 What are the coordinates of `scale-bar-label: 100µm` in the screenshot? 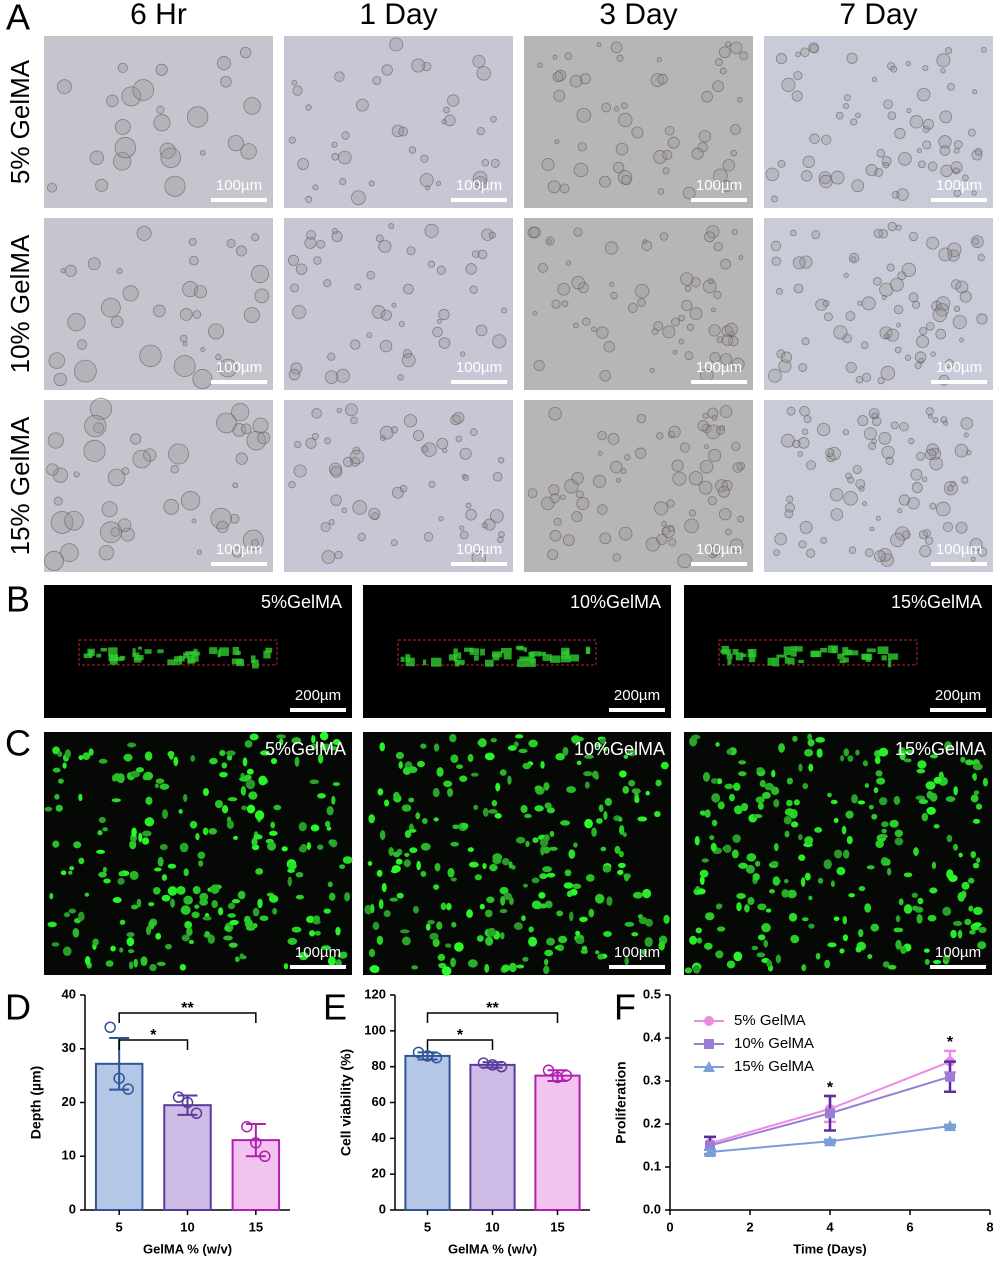 It's located at (958, 952).